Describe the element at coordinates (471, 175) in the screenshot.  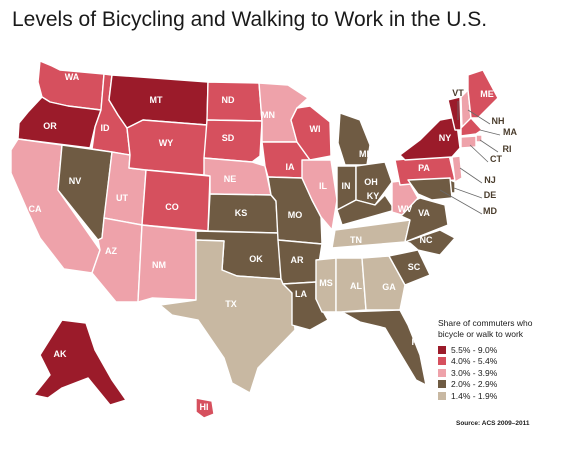
I see `leader-line-nj` at that location.